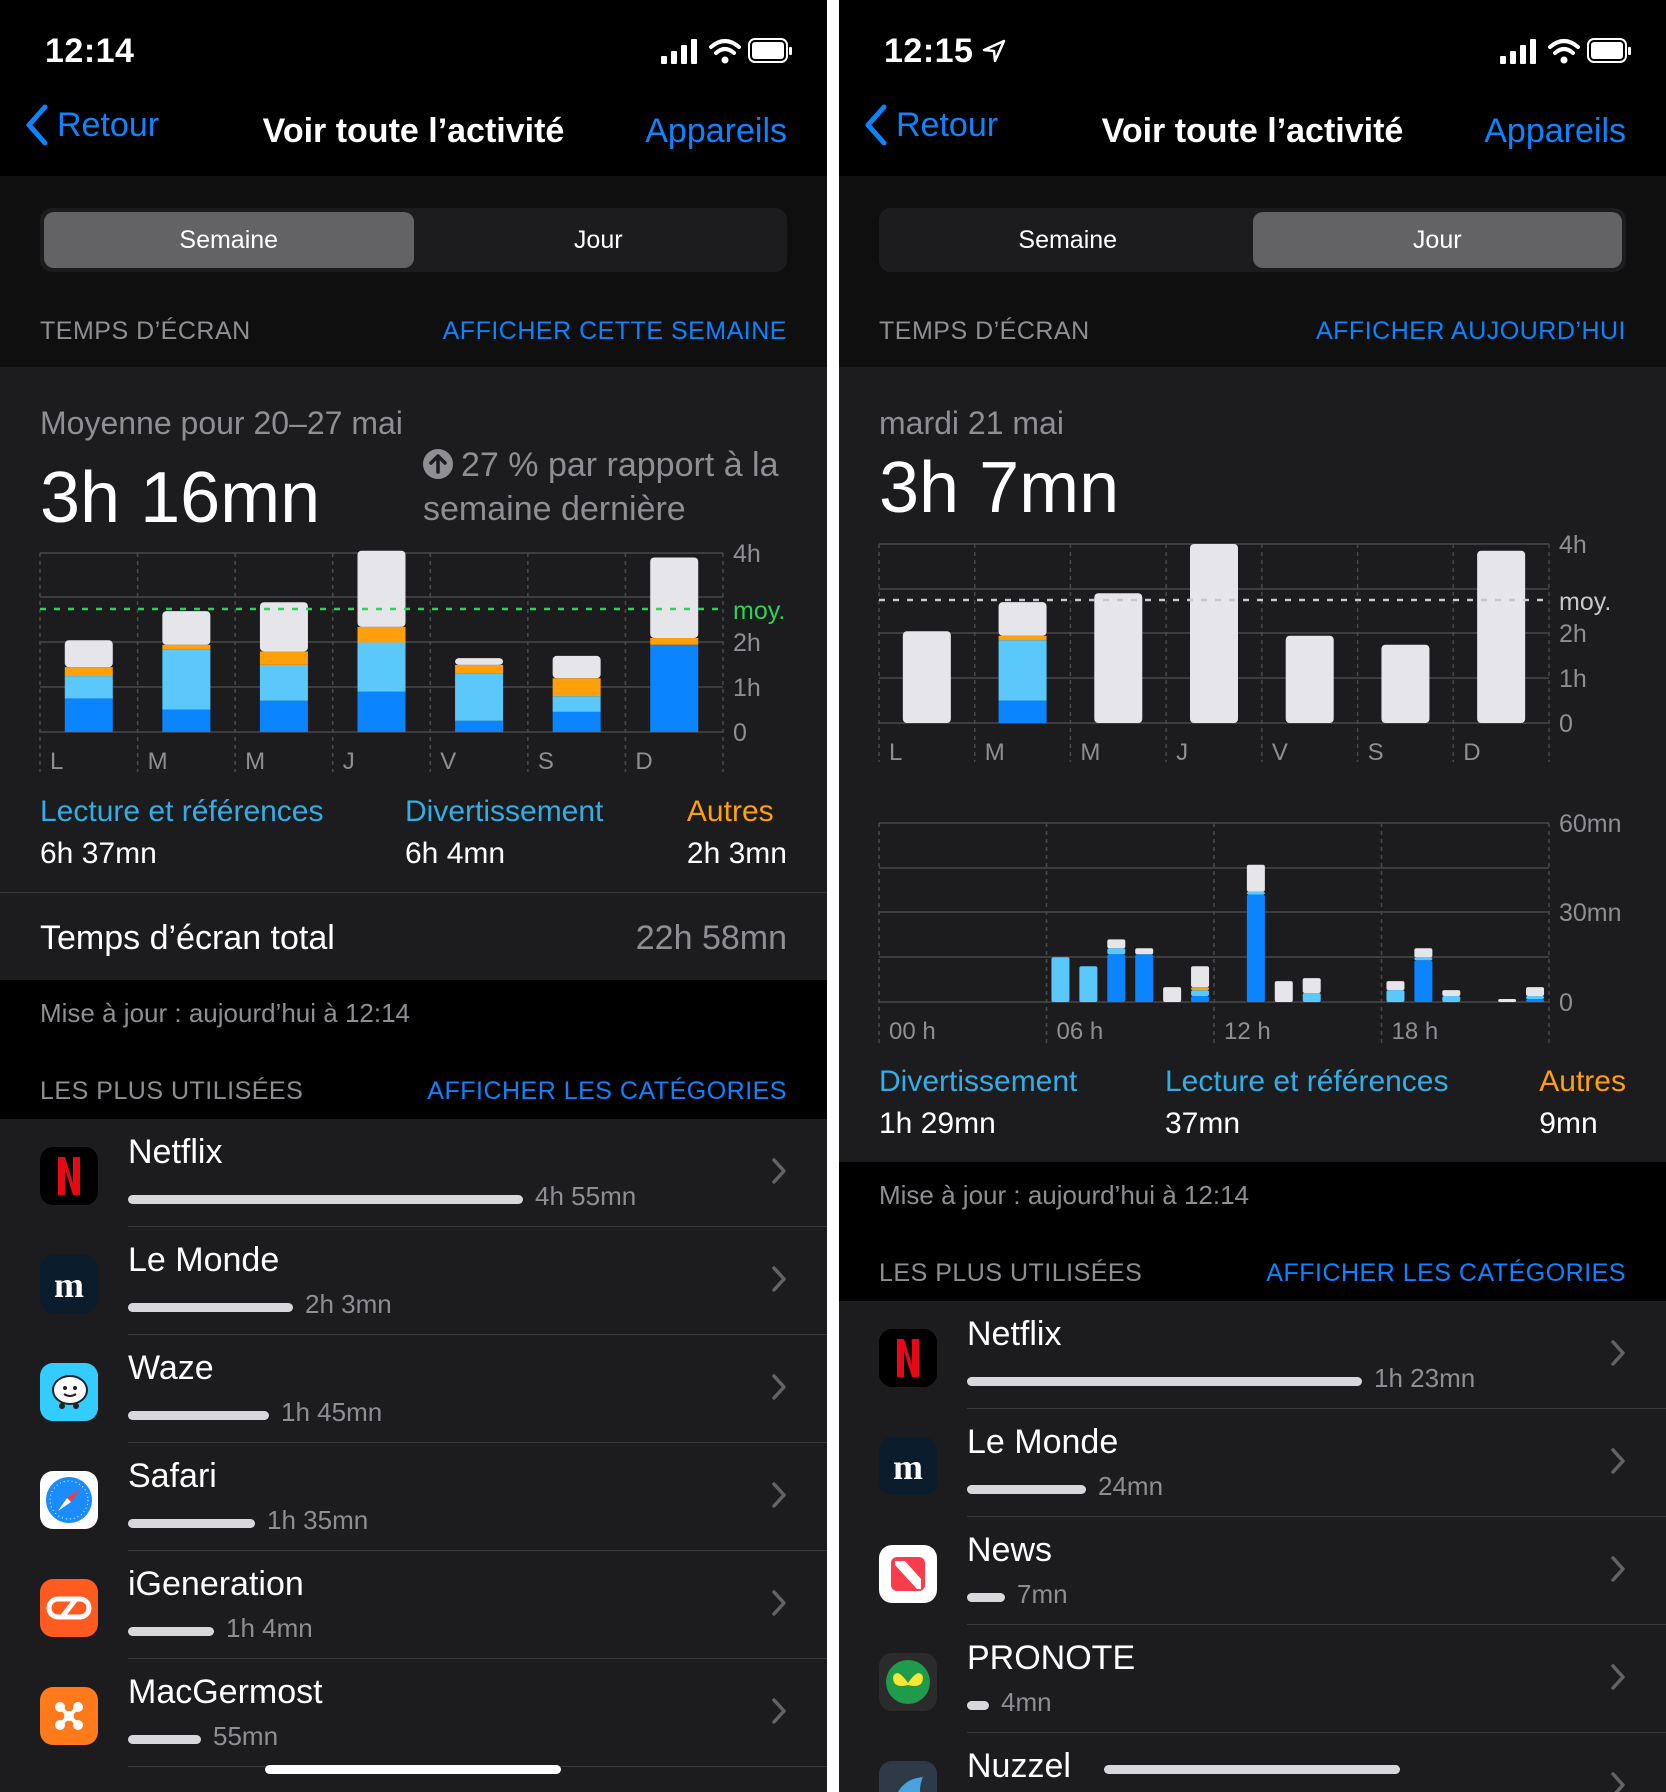  I want to click on hour-bar-8-Divertissement, so click(1116, 951).